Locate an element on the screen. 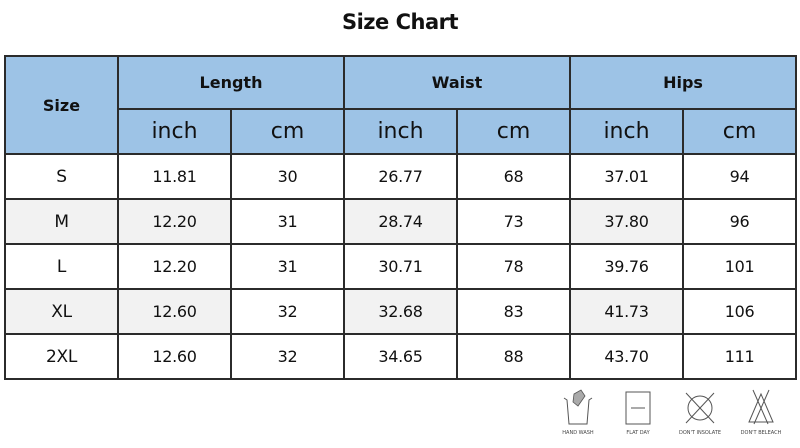 Image resolution: width=800 pixels, height=448 pixels. table-row: S 11.81 30 26.77 68 37.01 94 is located at coordinates (401, 176).